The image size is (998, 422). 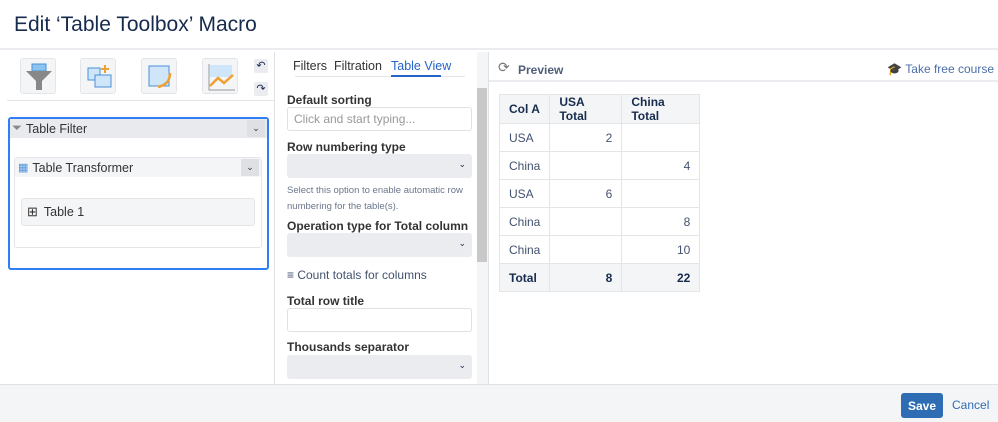 I want to click on count-totals-link: ≡ Count totals for columns, so click(x=357, y=275).